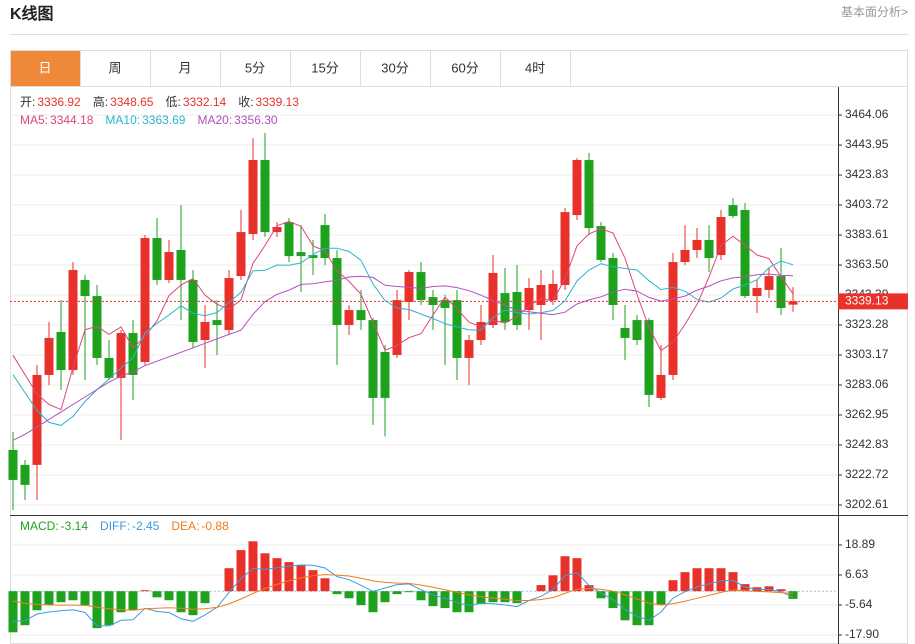  I want to click on legend-label: MACD:, so click(39, 526).